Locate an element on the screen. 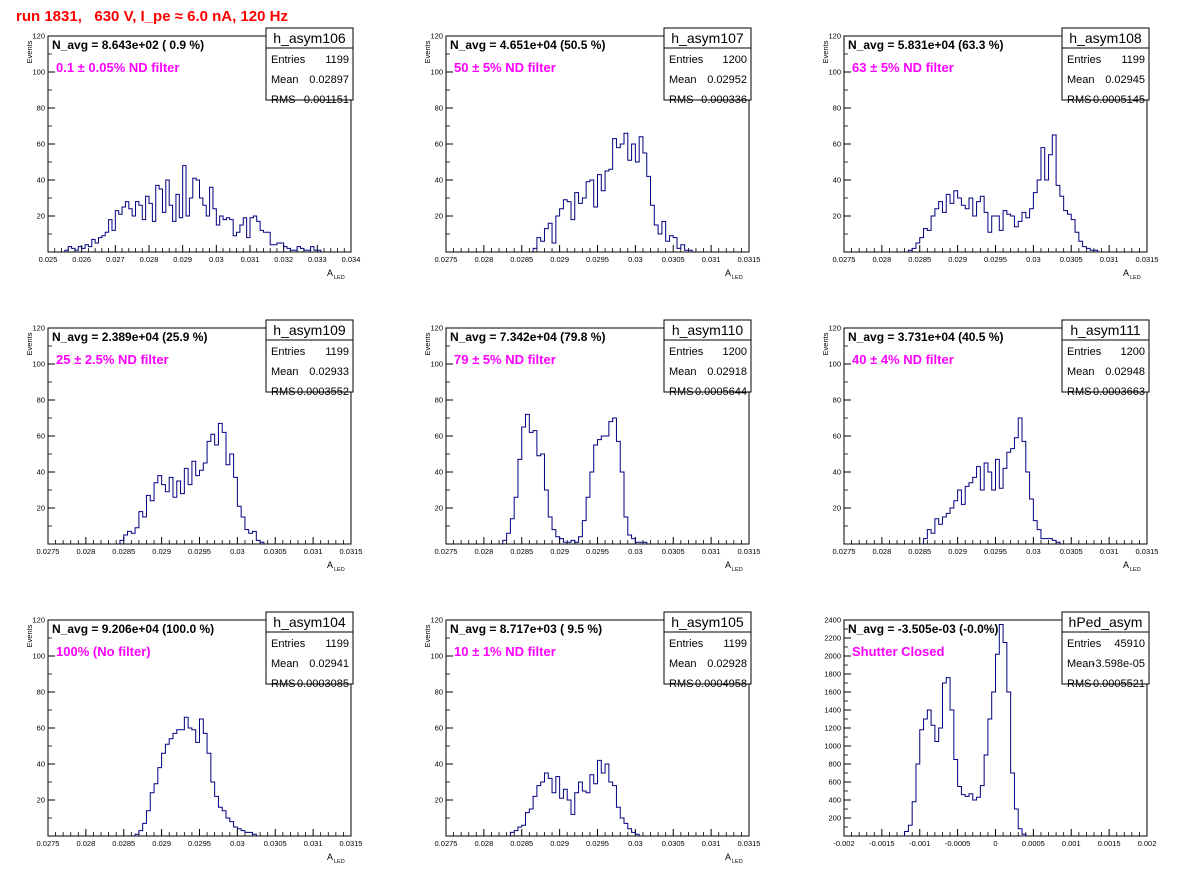 This screenshot has height=872, width=1196. stats-value: 1200 is located at coordinates (735, 352).